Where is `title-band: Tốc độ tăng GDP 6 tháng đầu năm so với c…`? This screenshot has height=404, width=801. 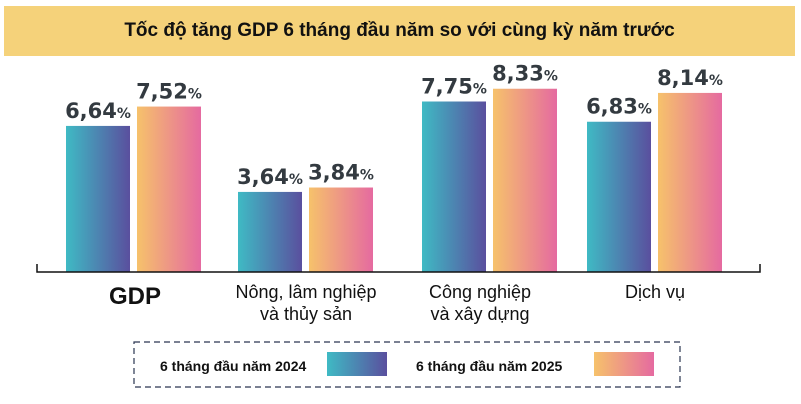 title-band: Tốc độ tăng GDP 6 tháng đầu năm so với c… is located at coordinates (399, 31).